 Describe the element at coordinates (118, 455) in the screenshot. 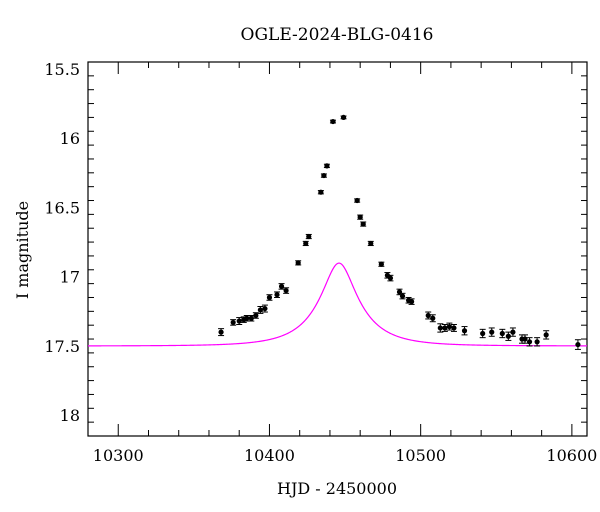

I see `x-tick-label: 10300` at that location.